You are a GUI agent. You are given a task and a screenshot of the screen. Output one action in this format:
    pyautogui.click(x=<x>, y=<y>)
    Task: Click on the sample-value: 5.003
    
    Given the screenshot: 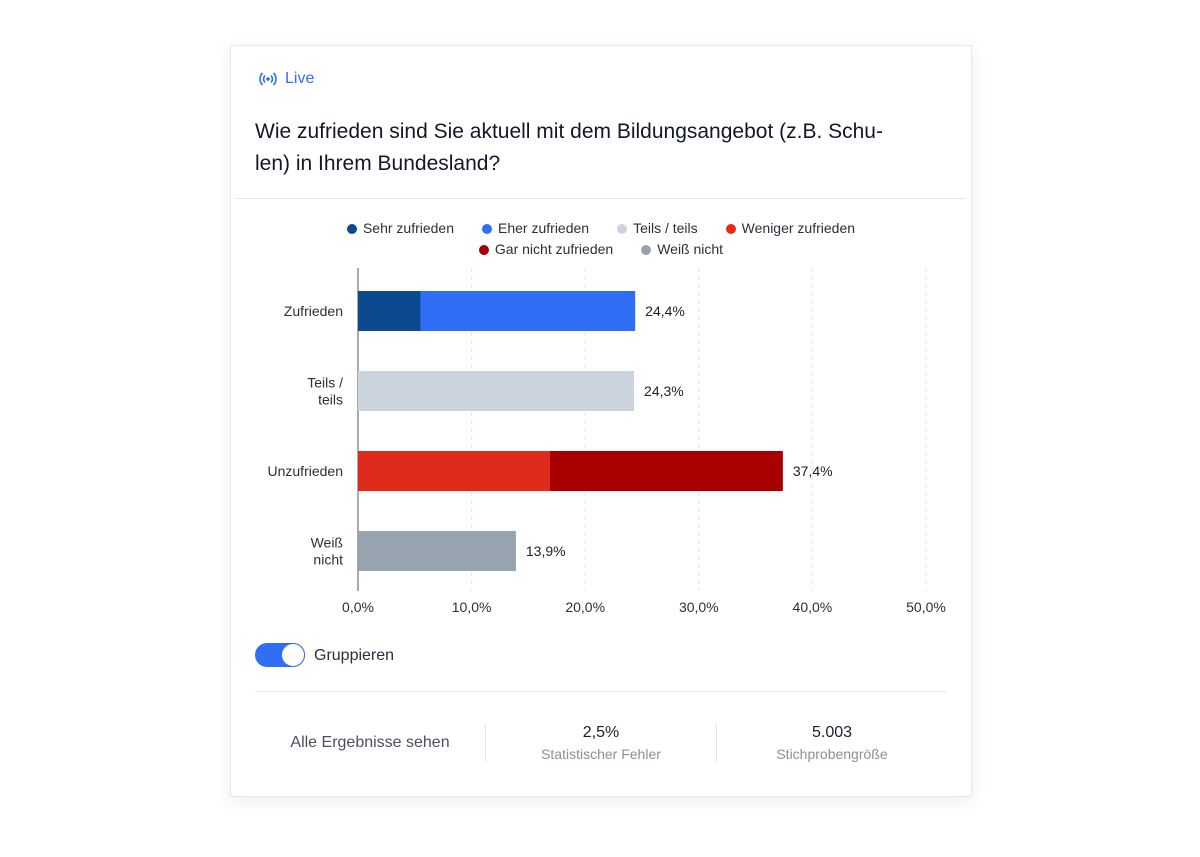 What is the action you would take?
    pyautogui.click(x=832, y=732)
    